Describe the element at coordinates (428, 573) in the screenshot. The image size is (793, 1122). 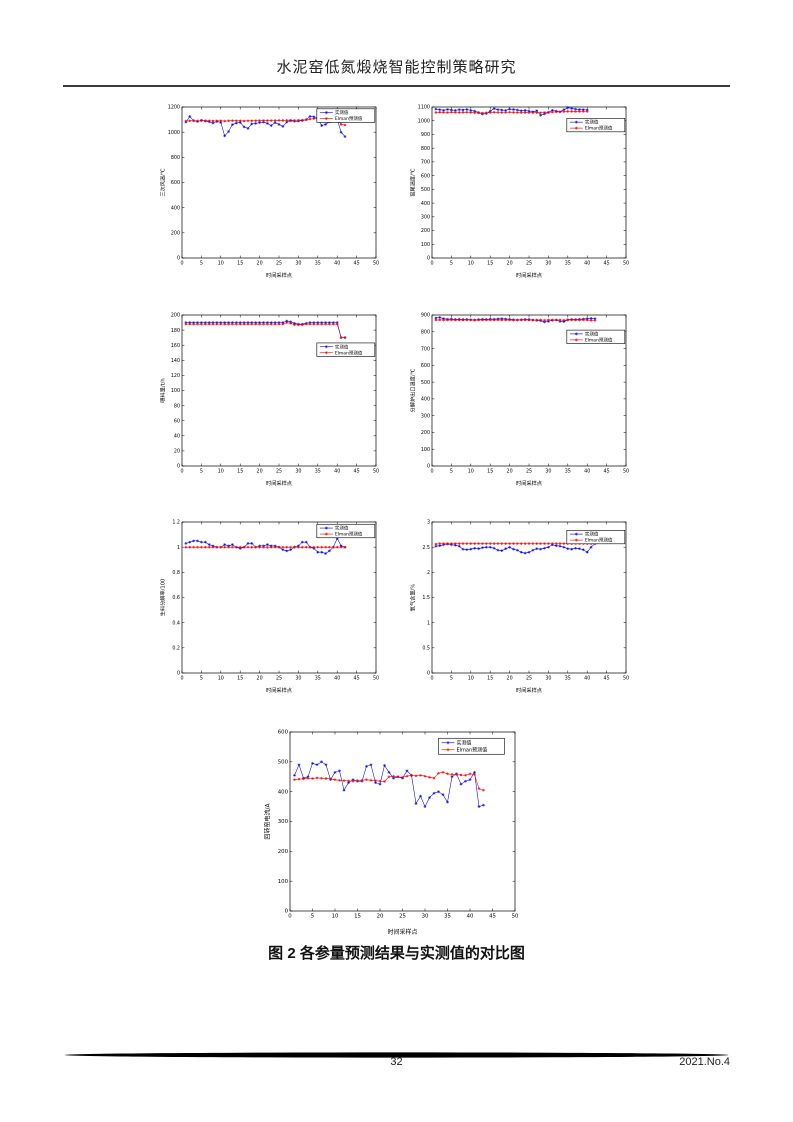
I see `svg-text: 2` at that location.